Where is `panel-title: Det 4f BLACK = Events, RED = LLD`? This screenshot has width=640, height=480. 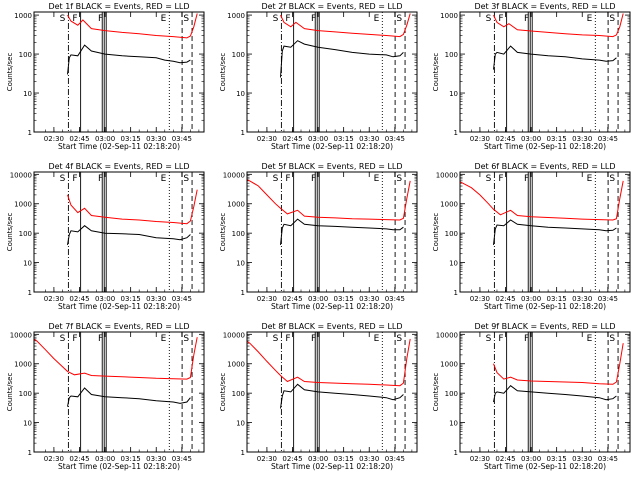 panel-title: Det 4f BLACK = Events, RED = LLD is located at coordinates (118, 166).